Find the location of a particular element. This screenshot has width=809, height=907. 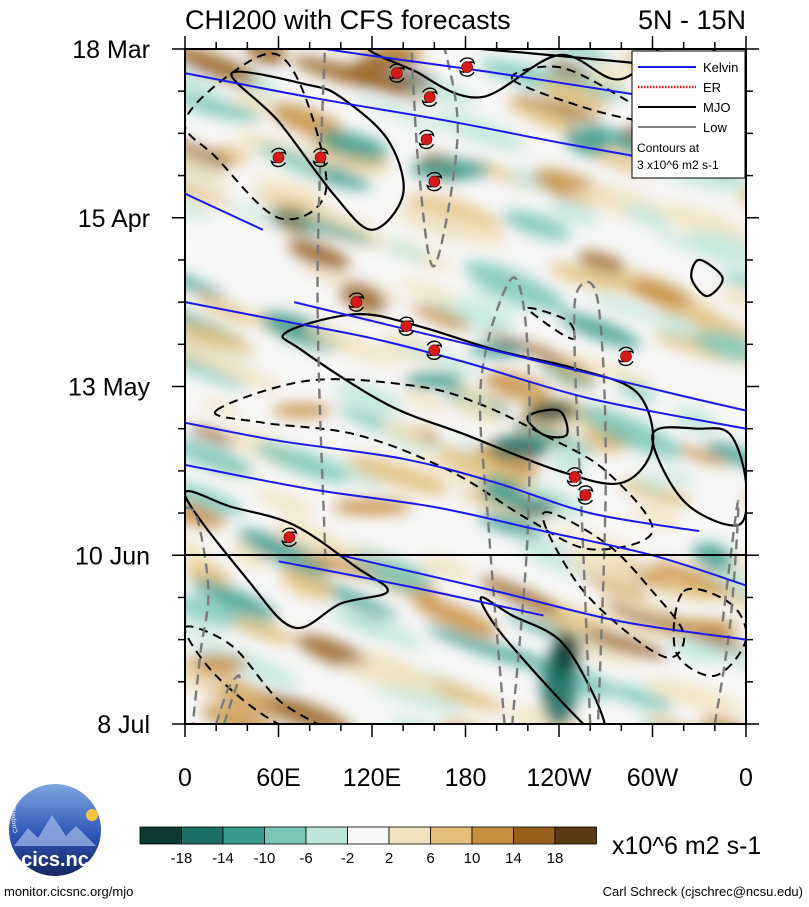

logo-text: cics.nc is located at coordinates (55, 860).